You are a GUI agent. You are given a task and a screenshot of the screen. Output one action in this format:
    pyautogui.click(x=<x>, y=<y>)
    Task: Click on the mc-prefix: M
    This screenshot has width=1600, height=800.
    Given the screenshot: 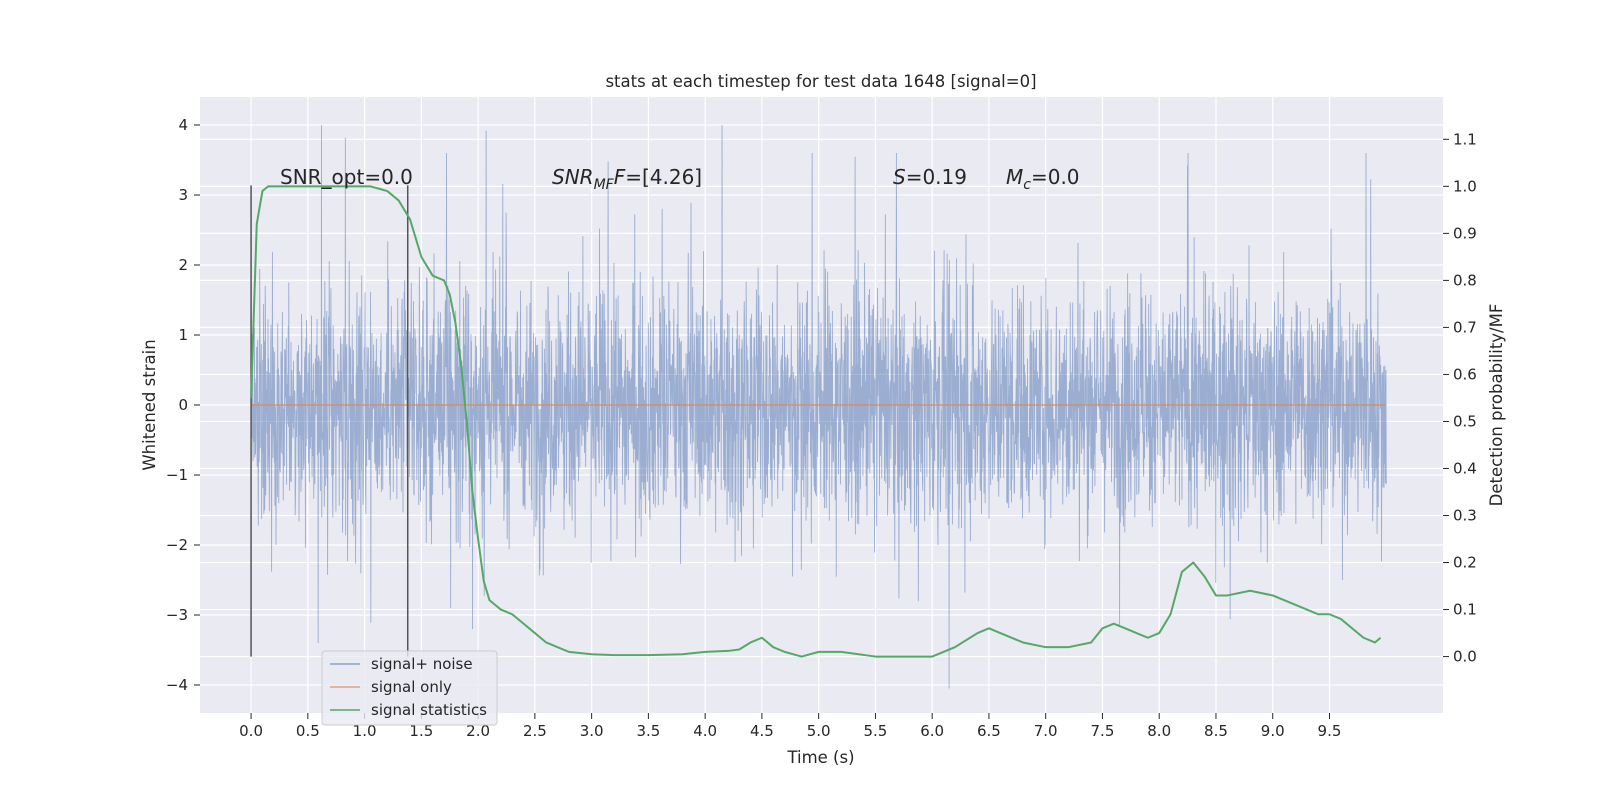 What is the action you would take?
    pyautogui.click(x=1014, y=177)
    